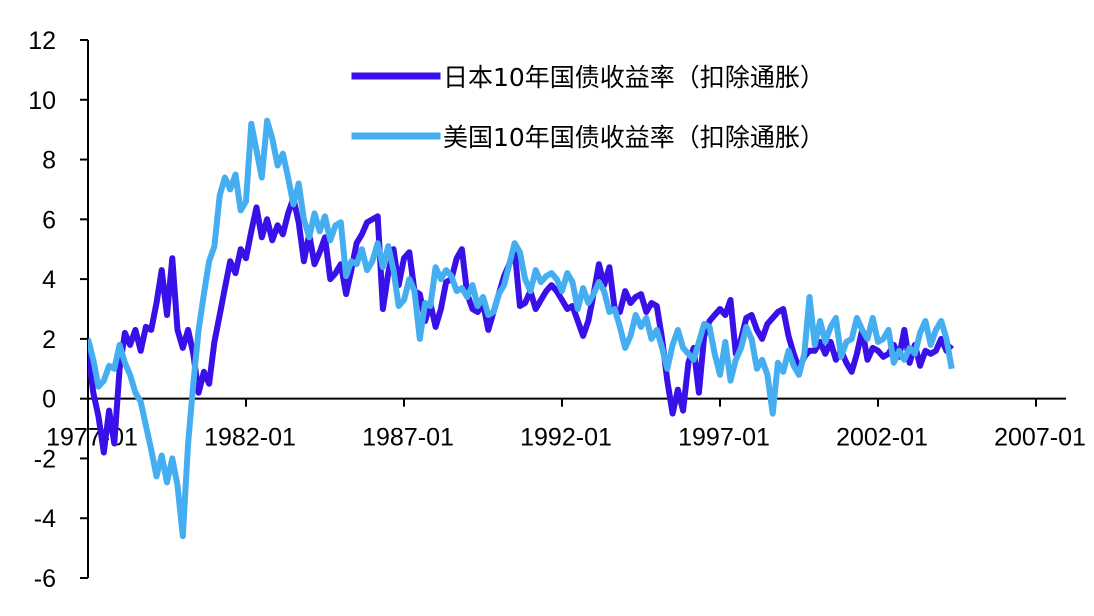 The height and width of the screenshot is (616, 1094). Describe the element at coordinates (49, 400) in the screenshot. I see `y-tick-label: 0` at that location.